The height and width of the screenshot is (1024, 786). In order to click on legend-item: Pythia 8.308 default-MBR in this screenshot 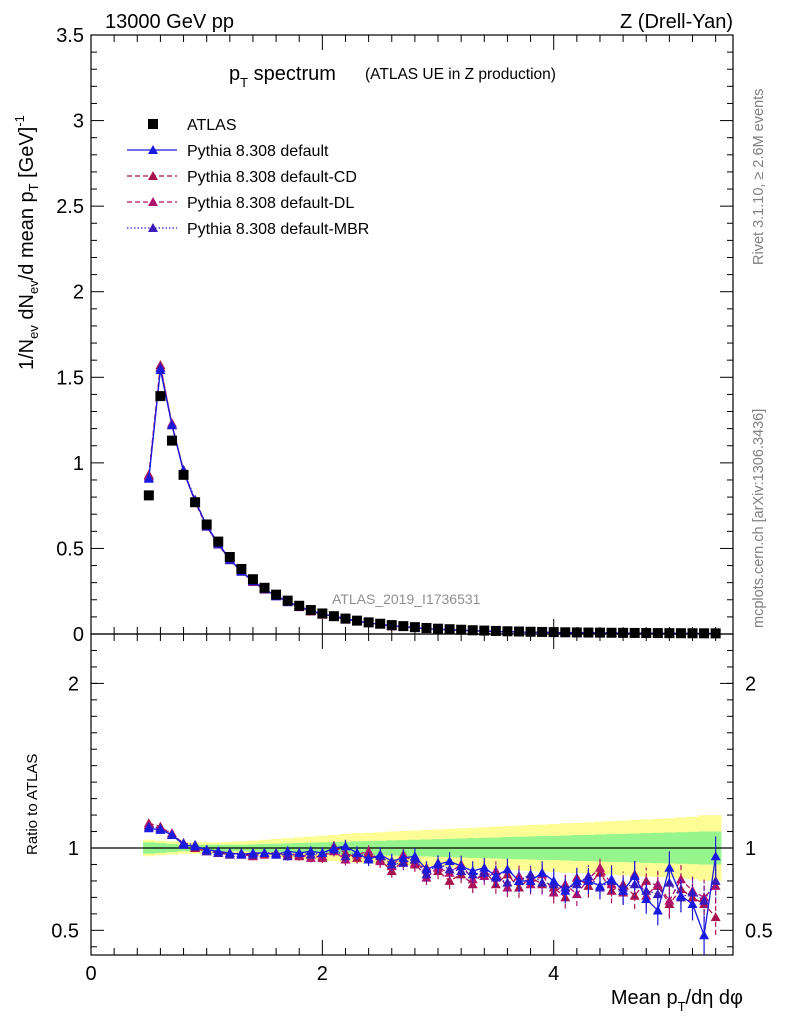, I will do `click(248, 229)`.